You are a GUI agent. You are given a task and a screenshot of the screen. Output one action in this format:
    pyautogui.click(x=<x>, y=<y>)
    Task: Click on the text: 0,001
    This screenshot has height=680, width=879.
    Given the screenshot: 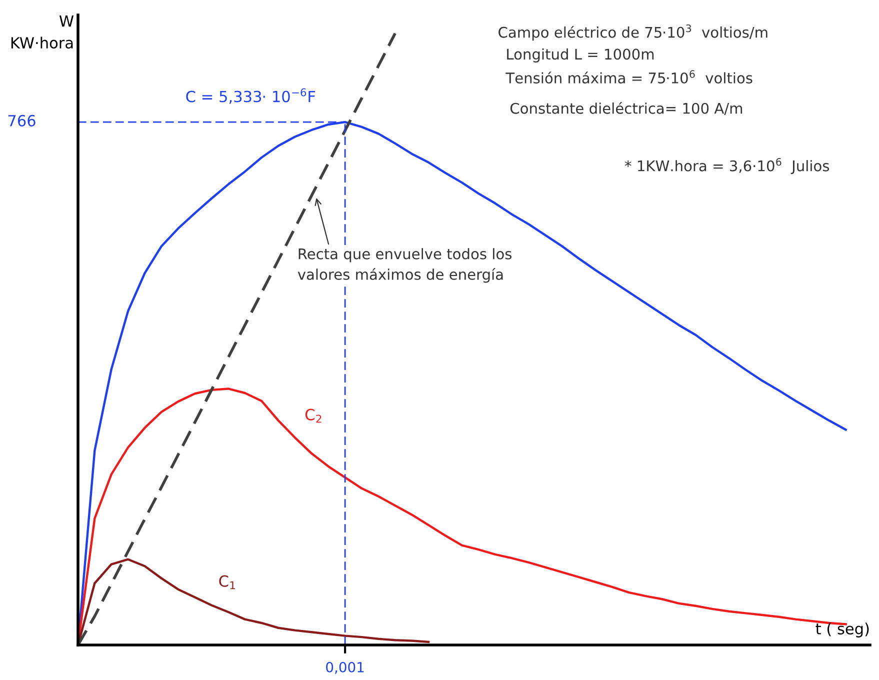 What is the action you would take?
    pyautogui.click(x=345, y=668)
    